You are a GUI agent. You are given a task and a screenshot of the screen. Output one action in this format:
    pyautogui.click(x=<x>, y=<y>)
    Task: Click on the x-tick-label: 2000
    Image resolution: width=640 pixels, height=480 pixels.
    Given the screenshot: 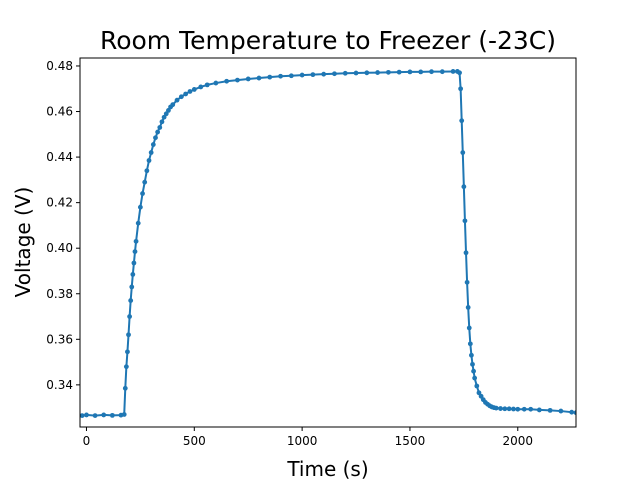 What is the action you would take?
    pyautogui.click(x=518, y=441)
    